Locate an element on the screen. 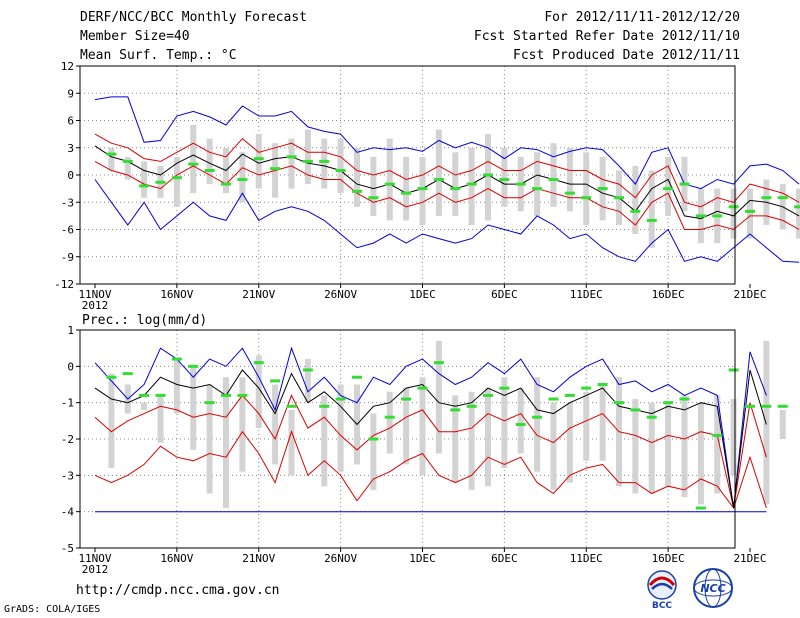  temp-xtick-label: 21NOV is located at coordinates (258, 294).